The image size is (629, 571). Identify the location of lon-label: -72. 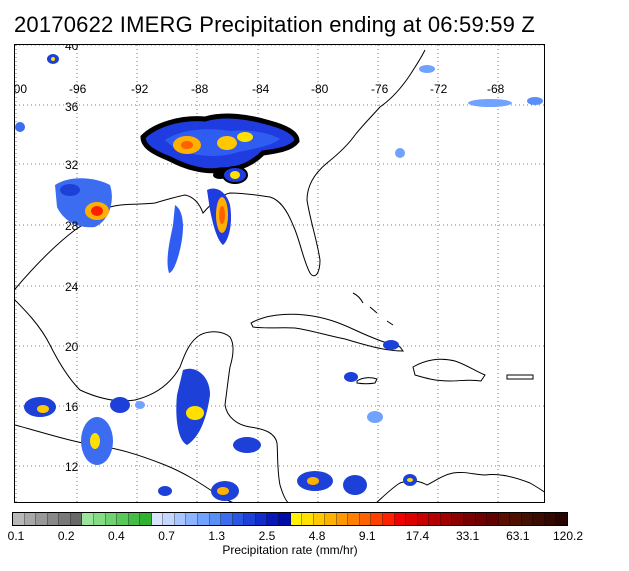
(438, 89).